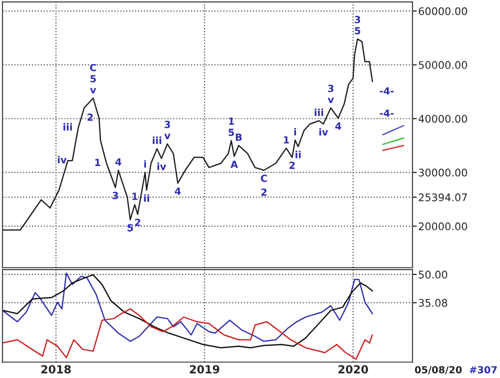 This screenshot has height=378, width=500. I want to click on y-tick-label: 60000.00, so click(443, 11).